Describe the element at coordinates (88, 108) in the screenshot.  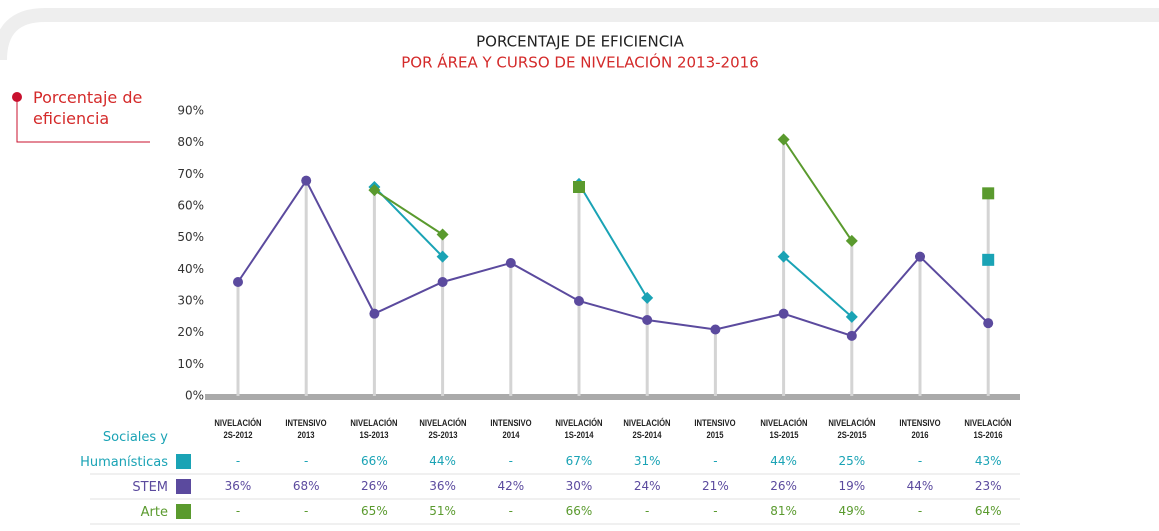
I see `legend-label: Porcentaje de eficiencia` at that location.